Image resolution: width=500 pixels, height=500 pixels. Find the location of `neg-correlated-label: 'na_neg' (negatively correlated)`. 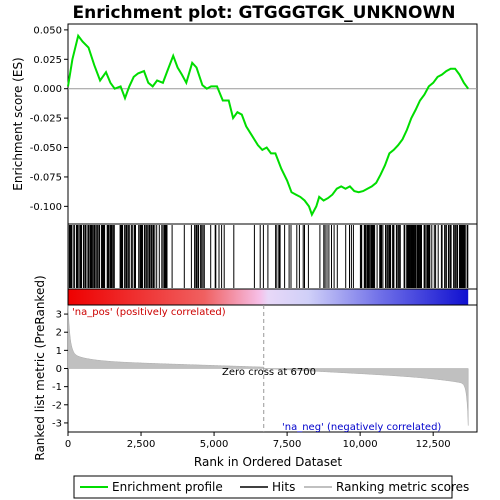

neg-correlated-label: 'na_neg' (negatively correlated) is located at coordinates (361, 427).